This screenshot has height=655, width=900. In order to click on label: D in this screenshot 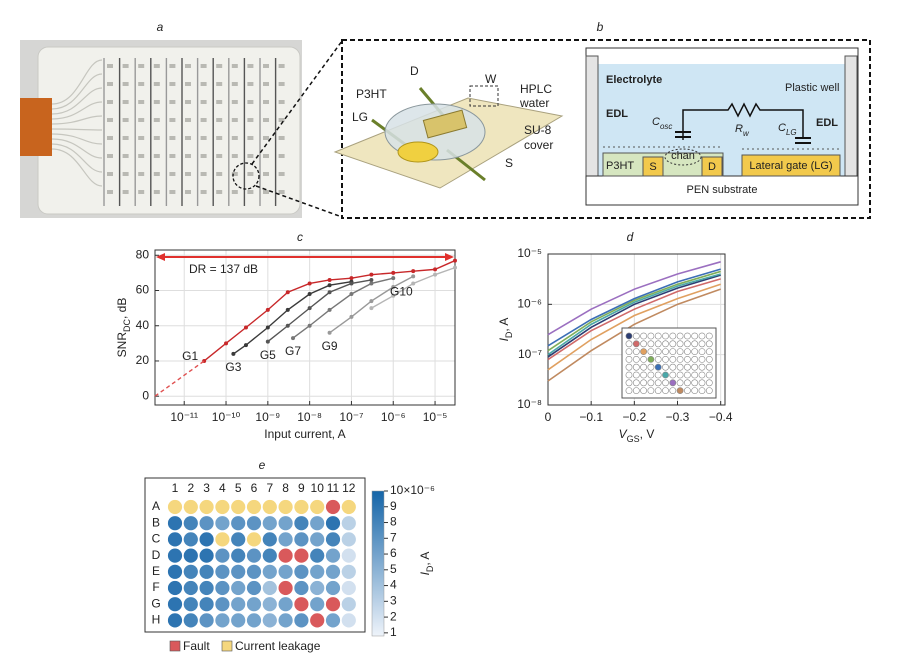, I will do `click(712, 167)`.